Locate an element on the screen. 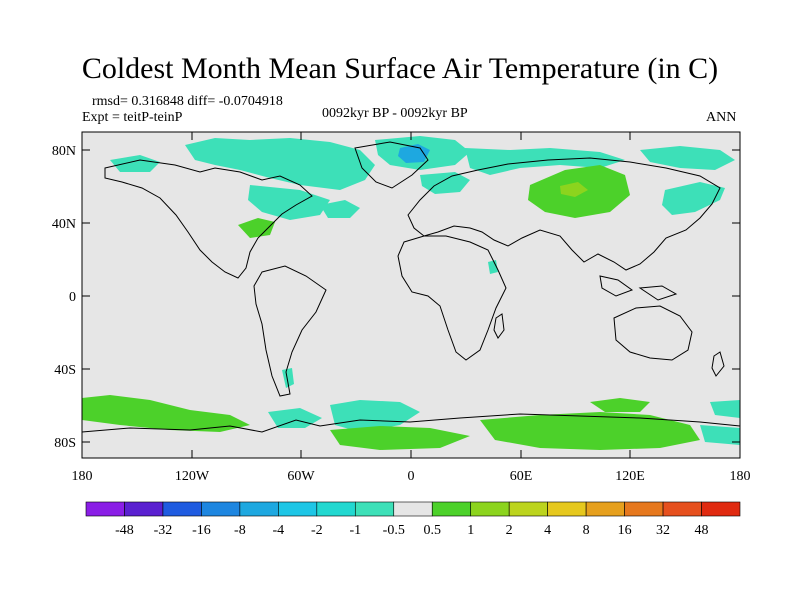  lon-label-60e: 60E is located at coordinates (521, 476).